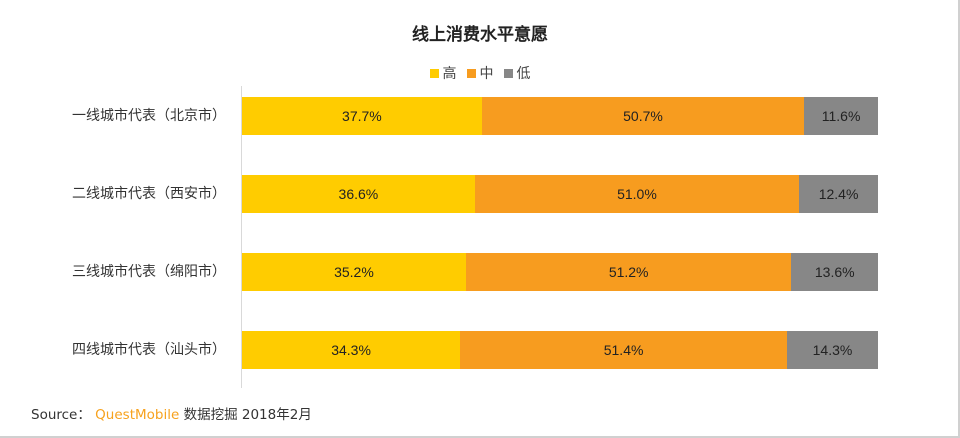 The height and width of the screenshot is (438, 960). I want to click on legend-label-high: 高, so click(449, 74).